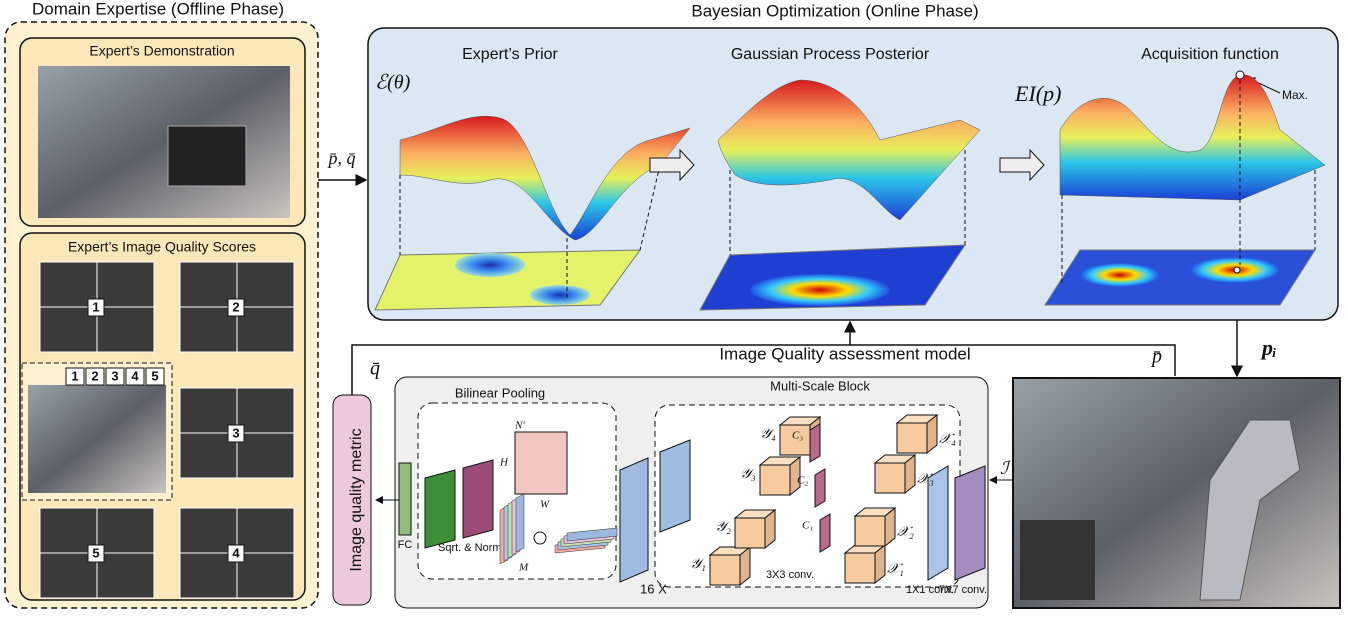  What do you see at coordinates (930, 590) in the screenshot?
I see `conv1-label: 1X1 conv.` at bounding box center [930, 590].